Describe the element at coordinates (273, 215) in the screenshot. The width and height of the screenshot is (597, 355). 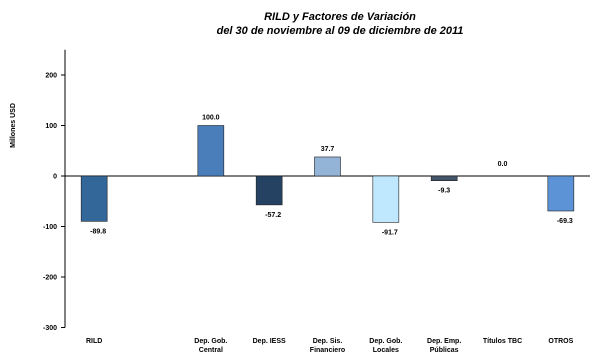
I see `data-label: -57.2` at that location.